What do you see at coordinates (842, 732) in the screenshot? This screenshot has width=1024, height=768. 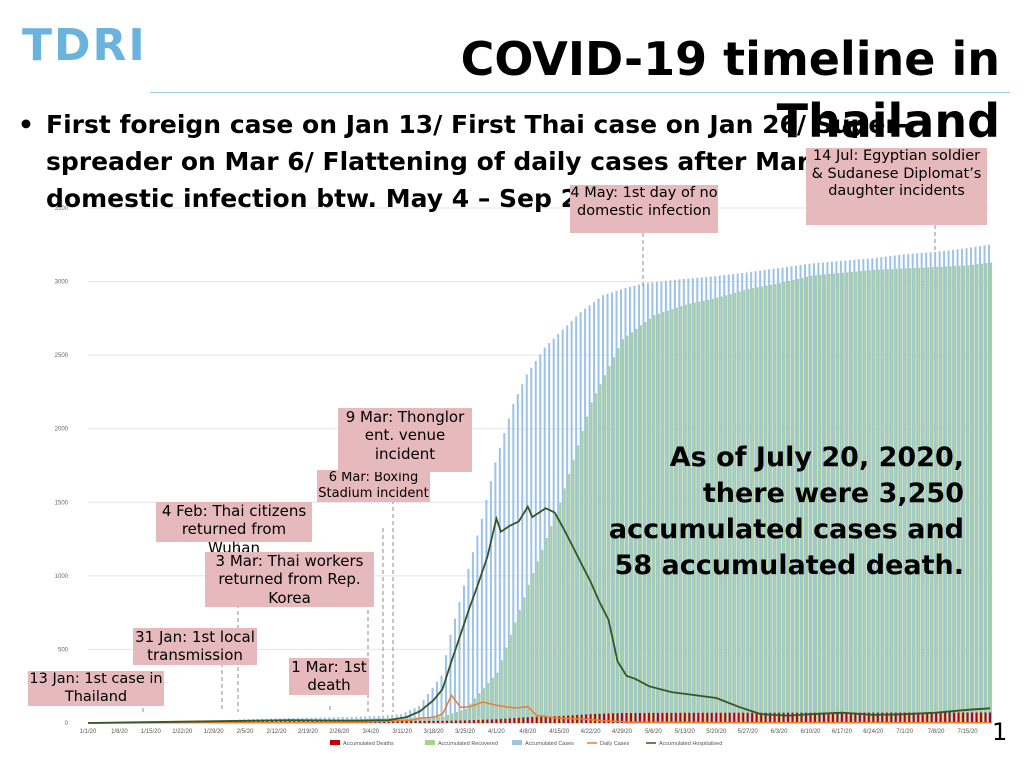 I see `x-tick-label: 6/17/20` at bounding box center [842, 732].